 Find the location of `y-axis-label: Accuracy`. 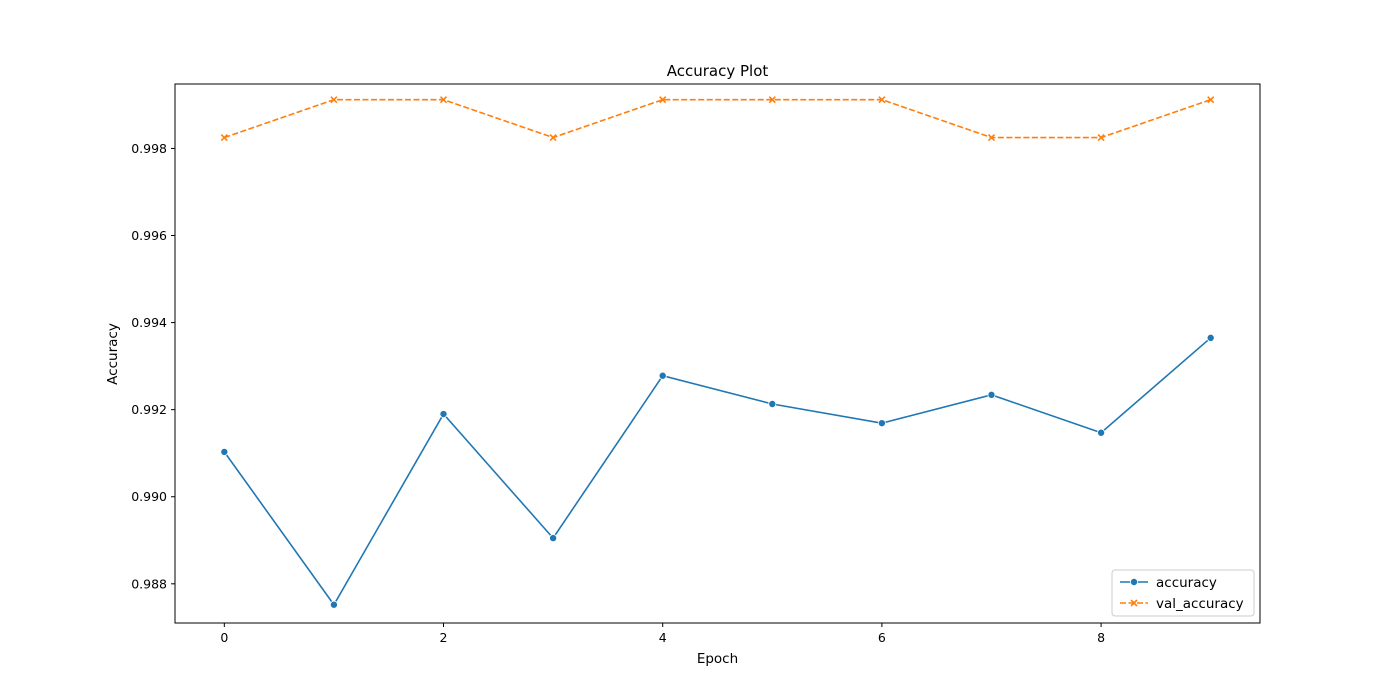

y-axis-label: Accuracy is located at coordinates (113, 354).